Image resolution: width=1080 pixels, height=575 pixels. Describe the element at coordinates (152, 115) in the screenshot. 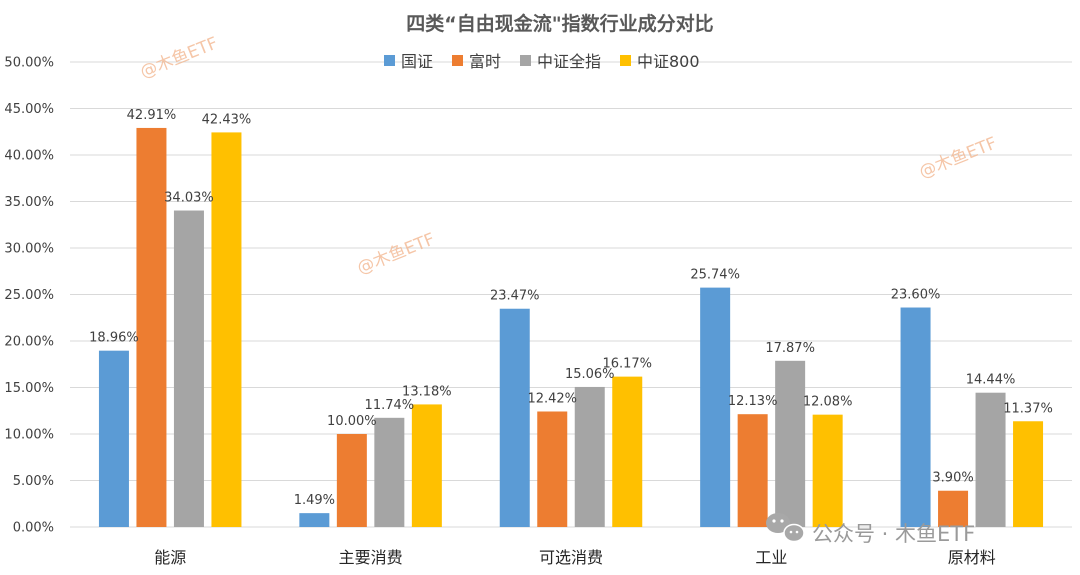

I see `data-label: 42.91%` at that location.